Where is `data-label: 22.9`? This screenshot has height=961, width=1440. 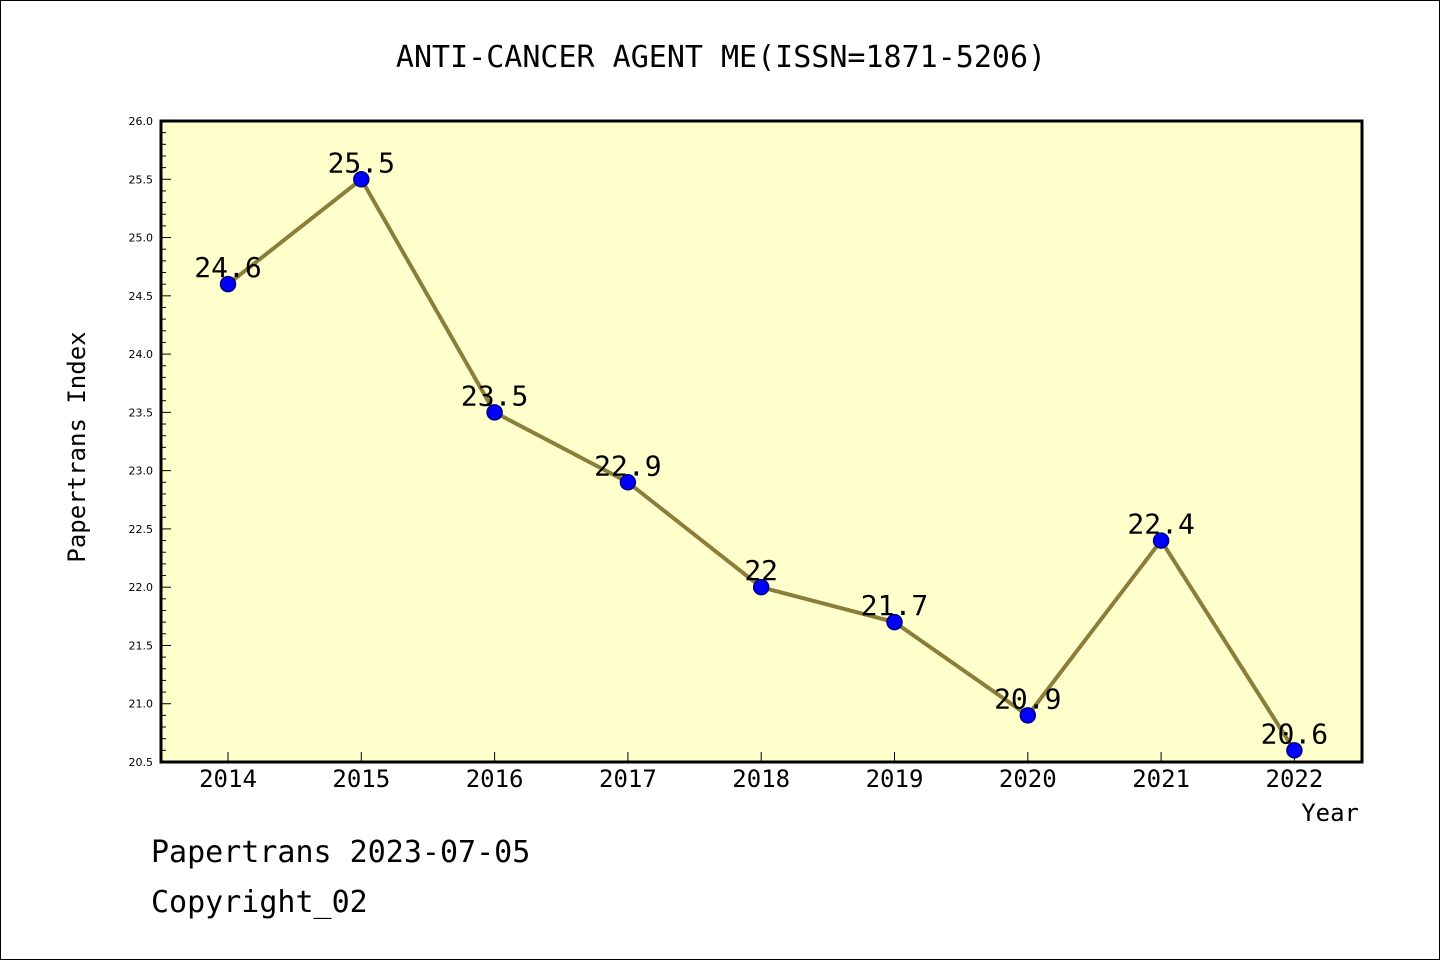
data-label: 22.9 is located at coordinates (627, 465).